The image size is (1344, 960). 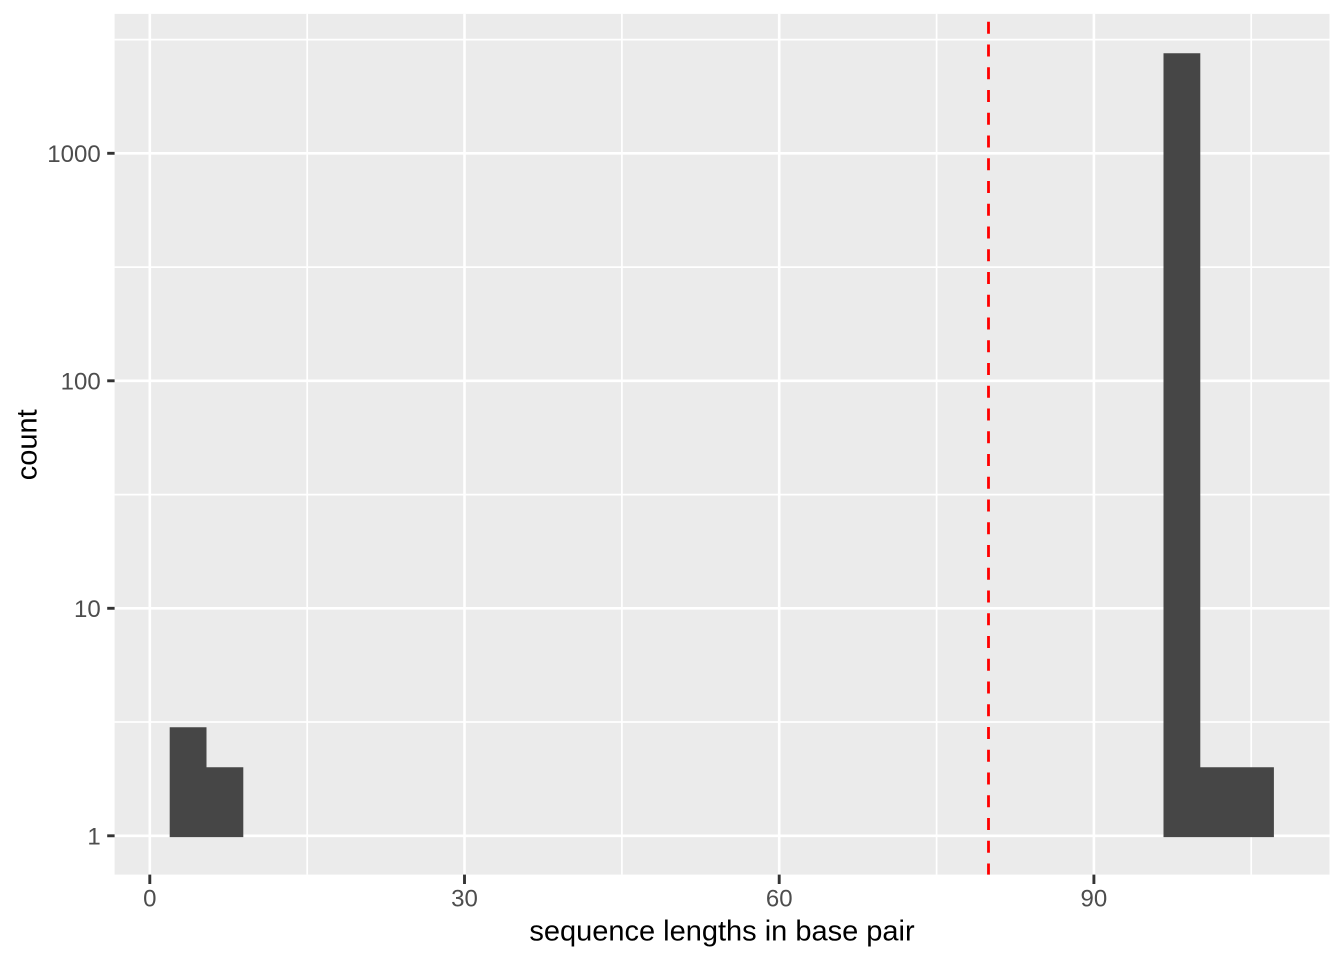 I want to click on svg-text: count, so click(x=28, y=444).